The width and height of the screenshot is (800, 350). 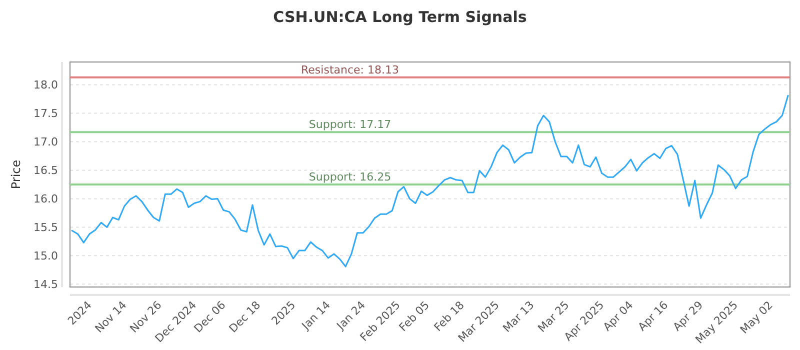 I want to click on y-tick-label: 15.5, so click(x=46, y=227).